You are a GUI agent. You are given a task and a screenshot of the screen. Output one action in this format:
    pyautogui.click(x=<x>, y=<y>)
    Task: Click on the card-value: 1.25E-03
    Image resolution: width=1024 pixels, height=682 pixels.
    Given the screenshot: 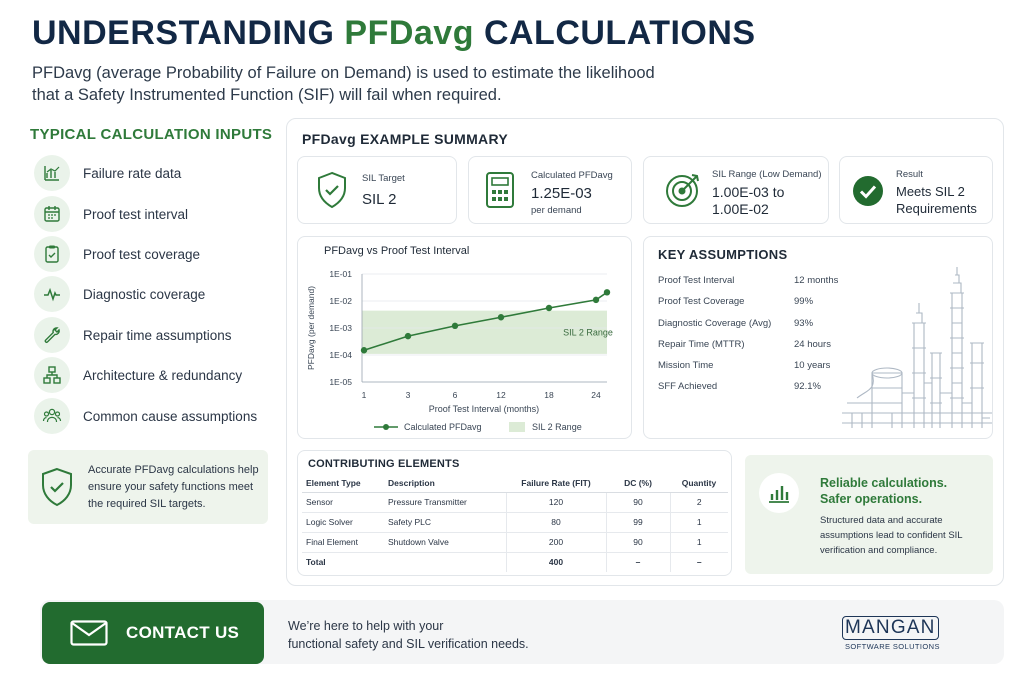 What is the action you would take?
    pyautogui.click(x=561, y=193)
    